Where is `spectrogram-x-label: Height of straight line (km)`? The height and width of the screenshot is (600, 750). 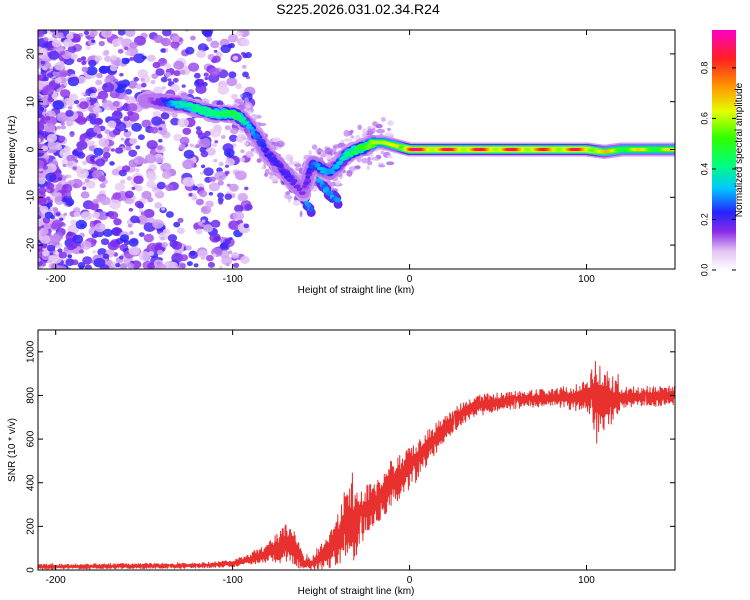 spectrogram-x-label: Height of straight line (km) is located at coordinates (356, 290).